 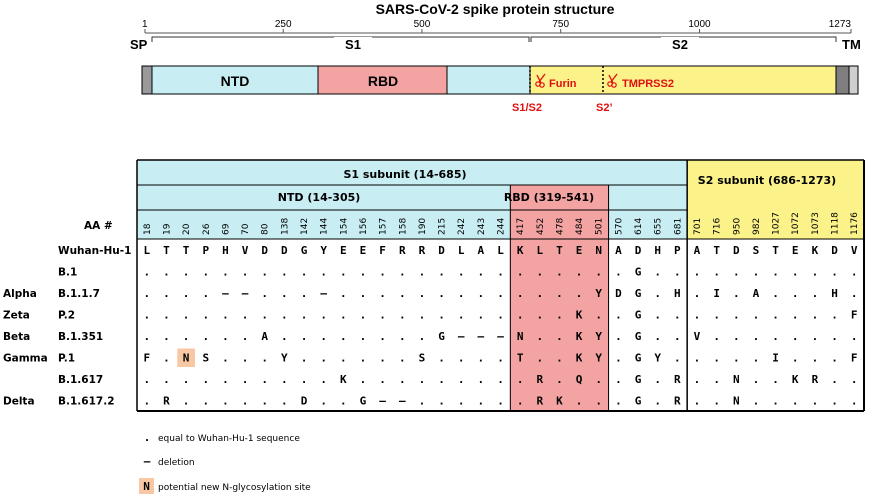 What do you see at coordinates (618, 250) in the screenshot?
I see `mutation-cell: A` at bounding box center [618, 250].